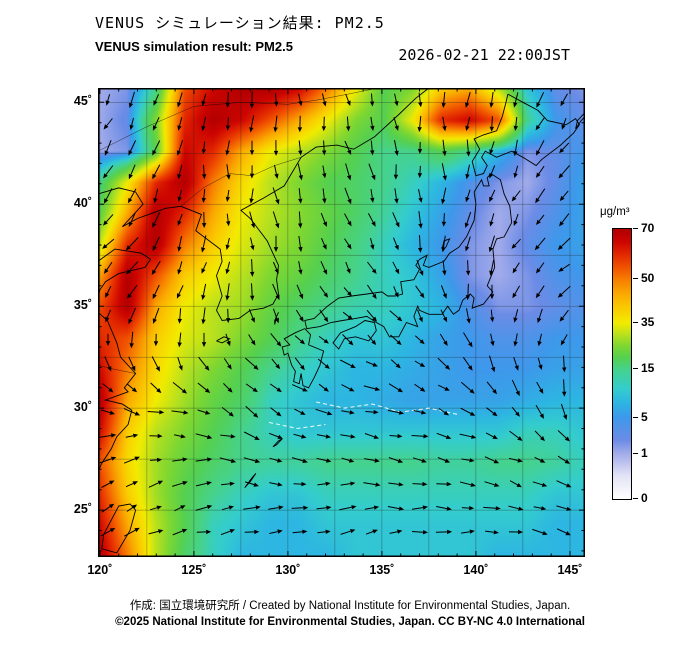 Image resolution: width=700 pixels, height=649 pixels. Describe the element at coordinates (622, 364) in the screenshot. I see `colorbar-gradient` at that location.